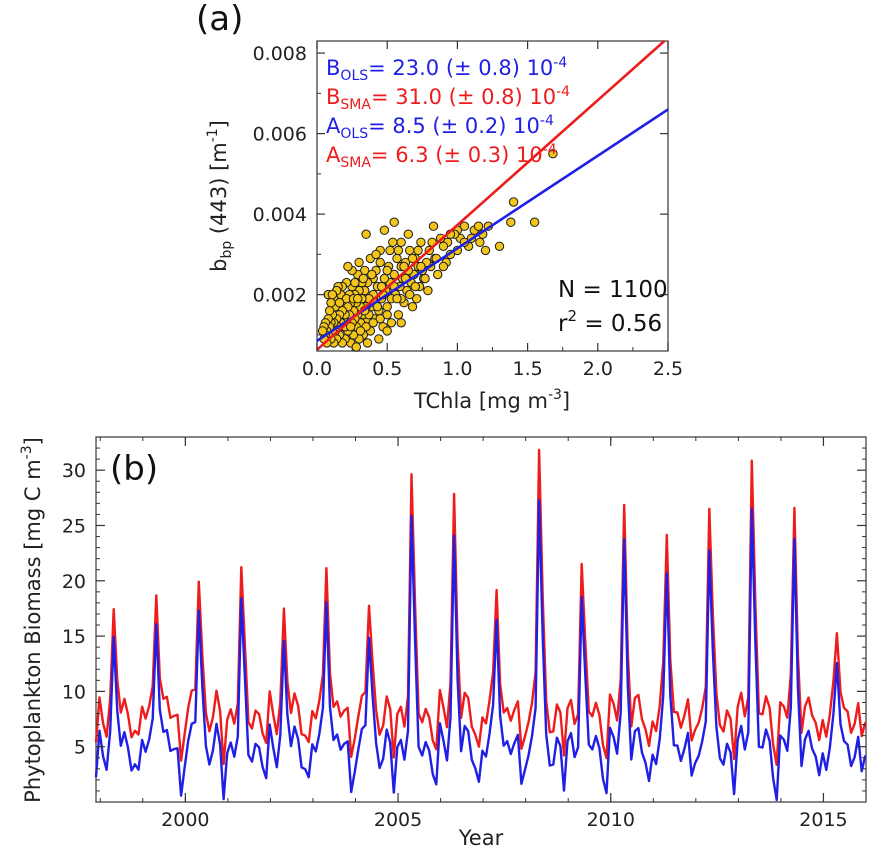 The image size is (870, 851). I want to click on annotation-b-ols-sub: OLS, so click(354, 76).